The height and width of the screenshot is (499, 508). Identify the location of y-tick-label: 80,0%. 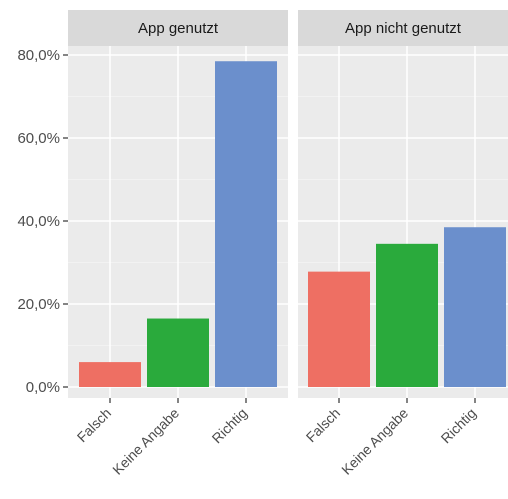
(38, 55).